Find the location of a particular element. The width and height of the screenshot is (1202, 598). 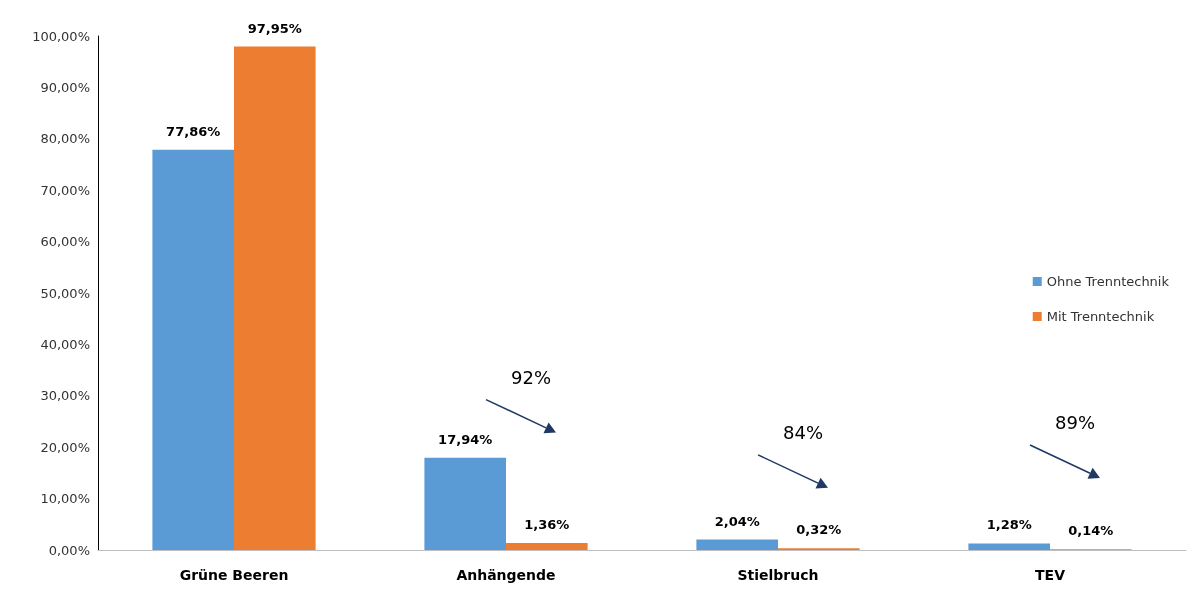

y-tick-label: 80,00% is located at coordinates (65, 139).